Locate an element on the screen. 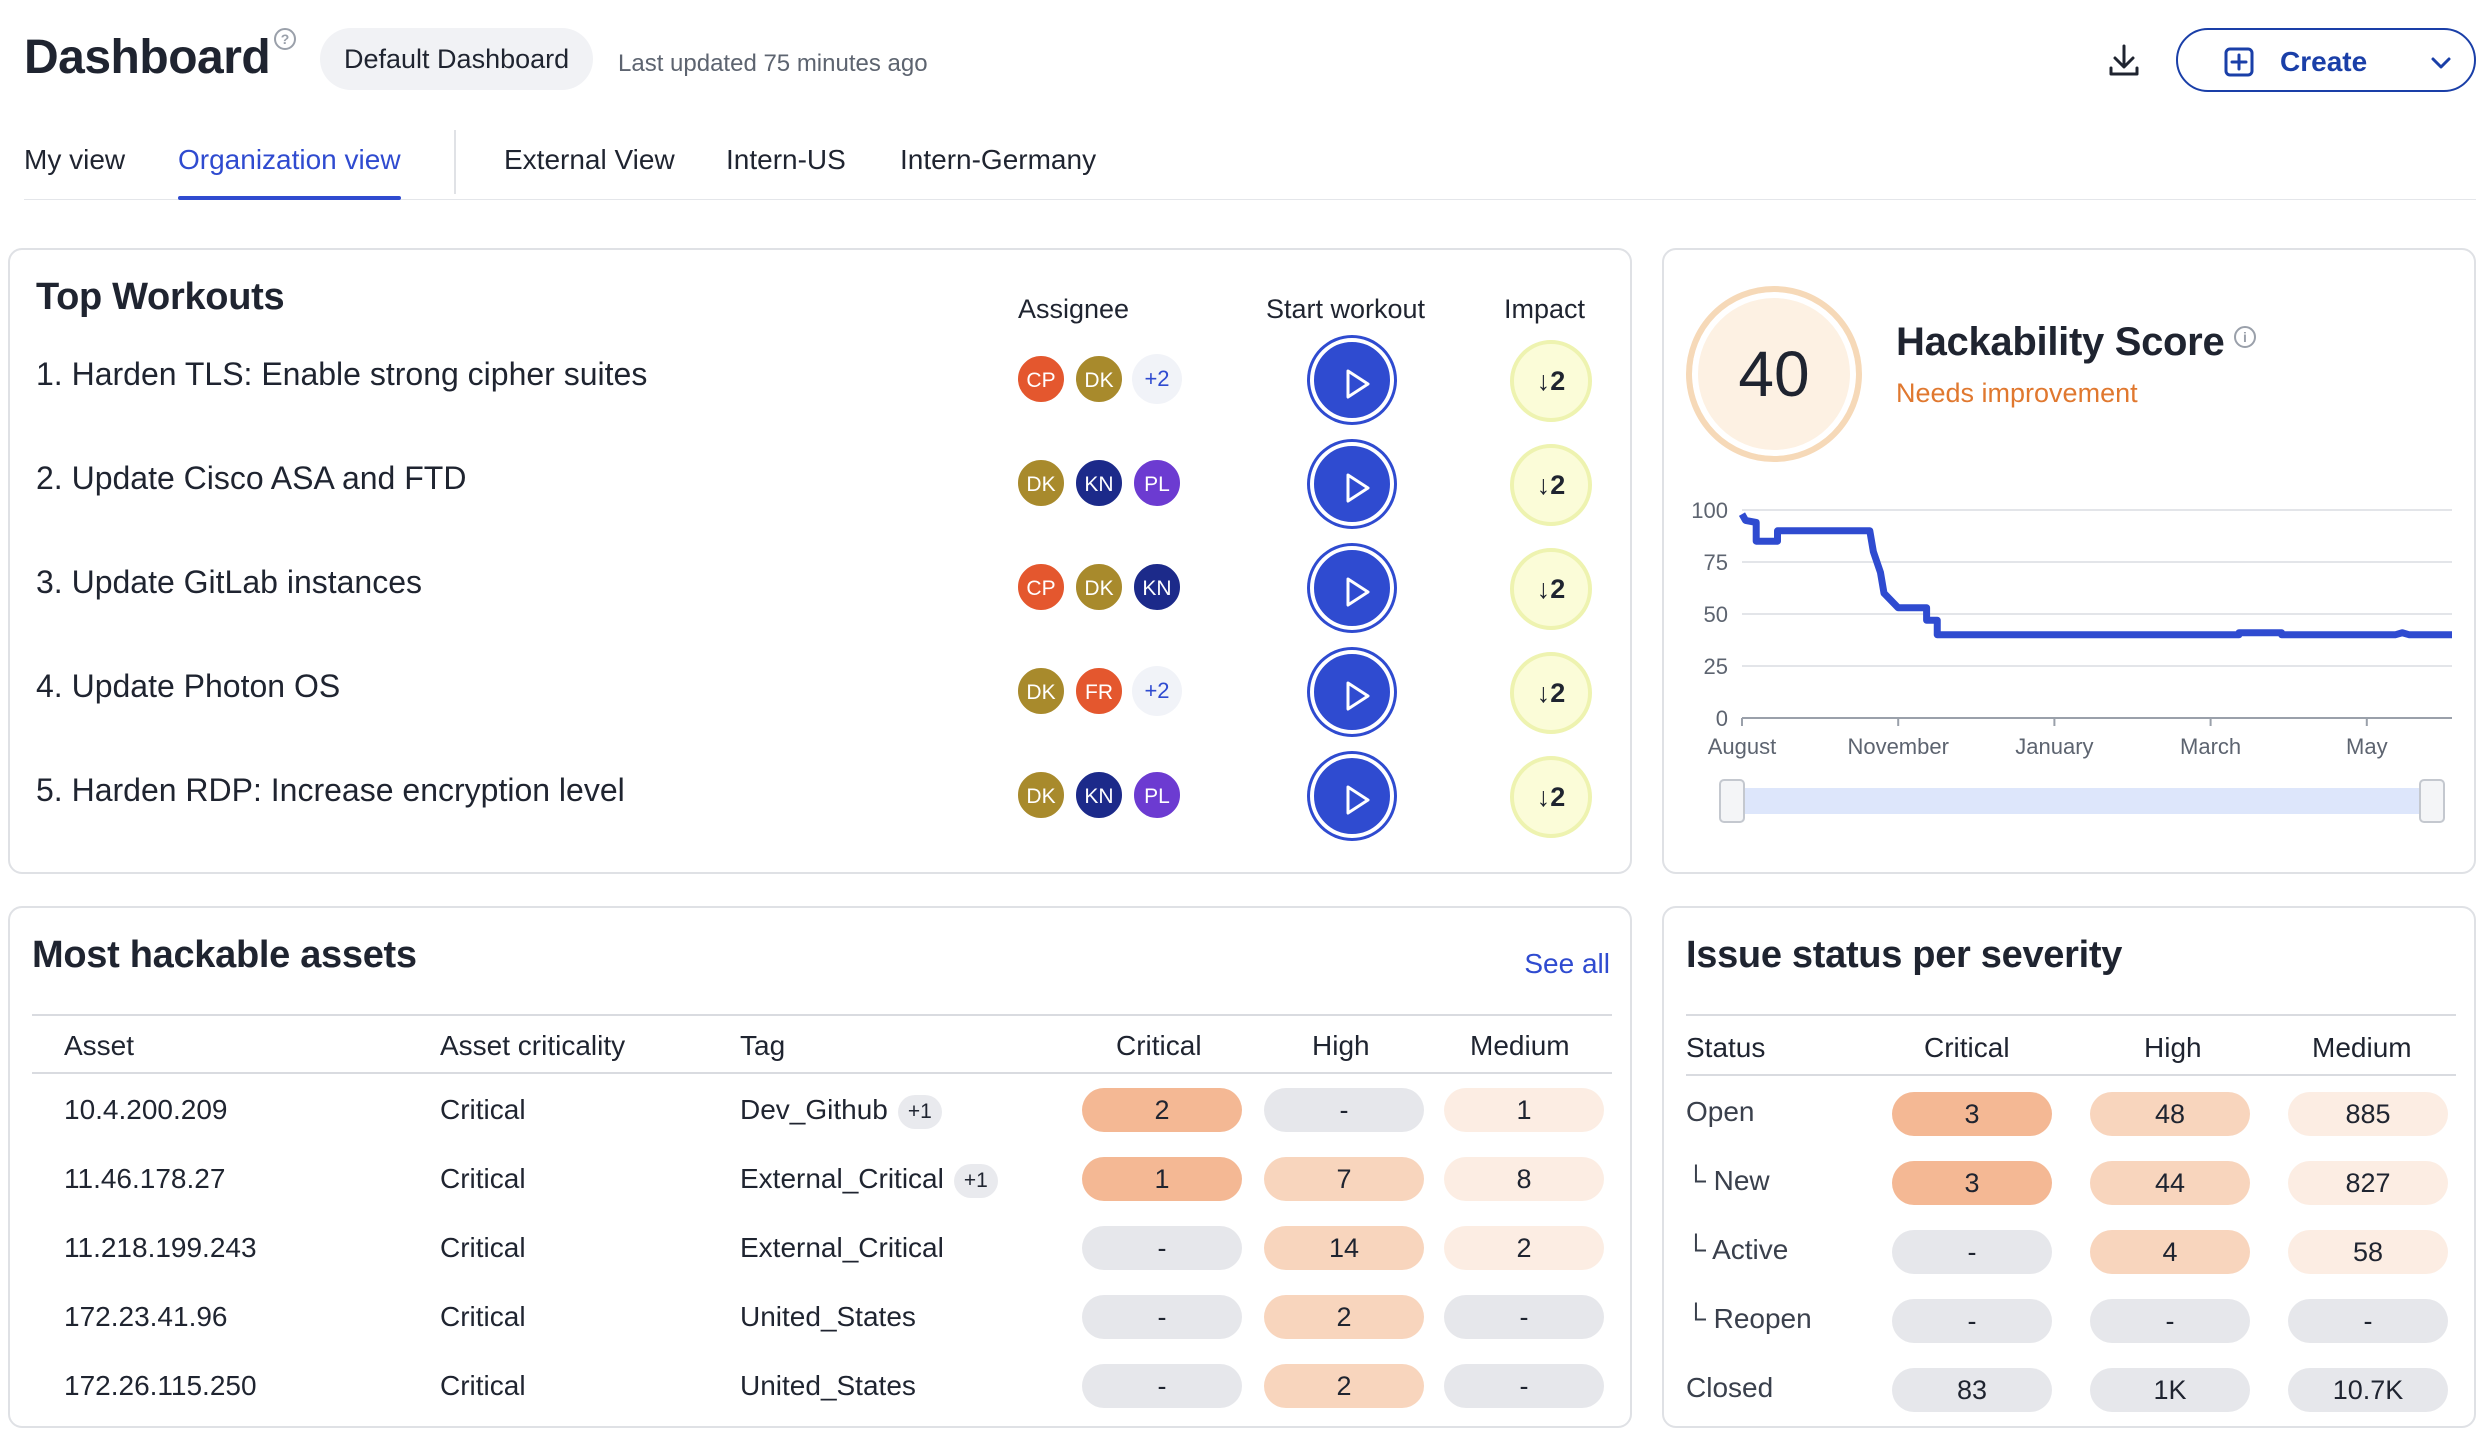 Image resolution: width=2484 pixels, height=1432 pixels. medium-count-pill: 1 is located at coordinates (1524, 1110).